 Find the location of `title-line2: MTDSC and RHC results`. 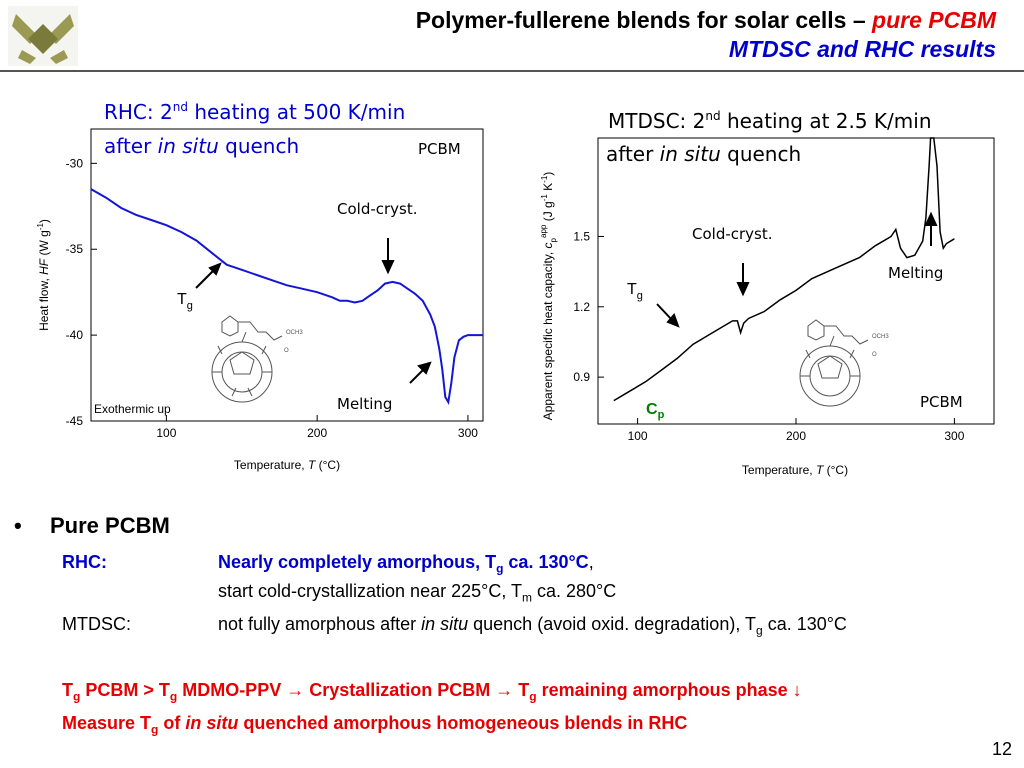

title-line2: MTDSC and RHC results is located at coordinates (862, 49).